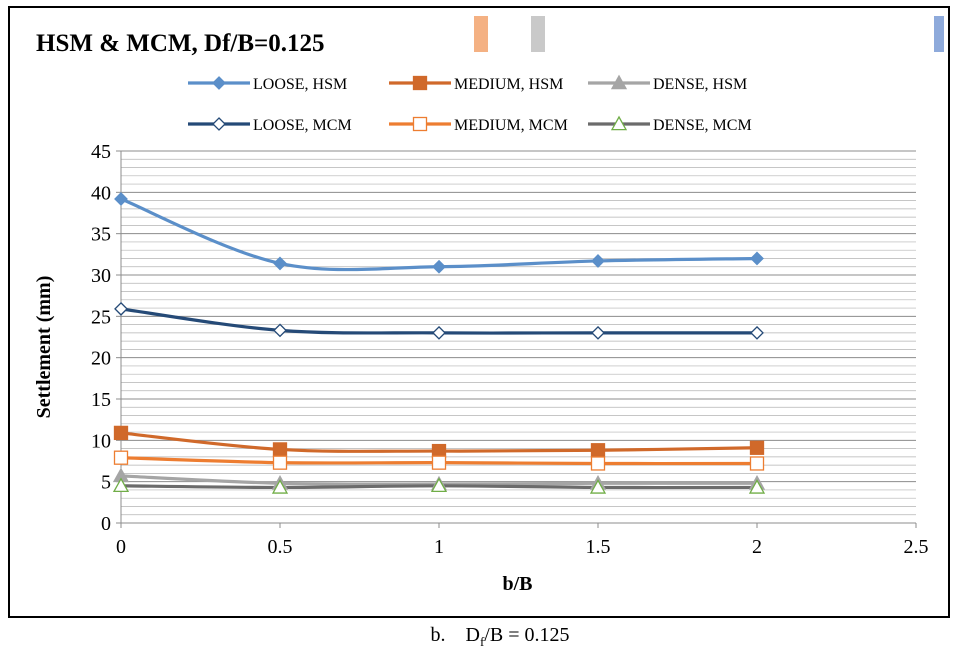 This screenshot has width=972, height=653. I want to click on legend-label: MEDIUM, MCM, so click(511, 125).